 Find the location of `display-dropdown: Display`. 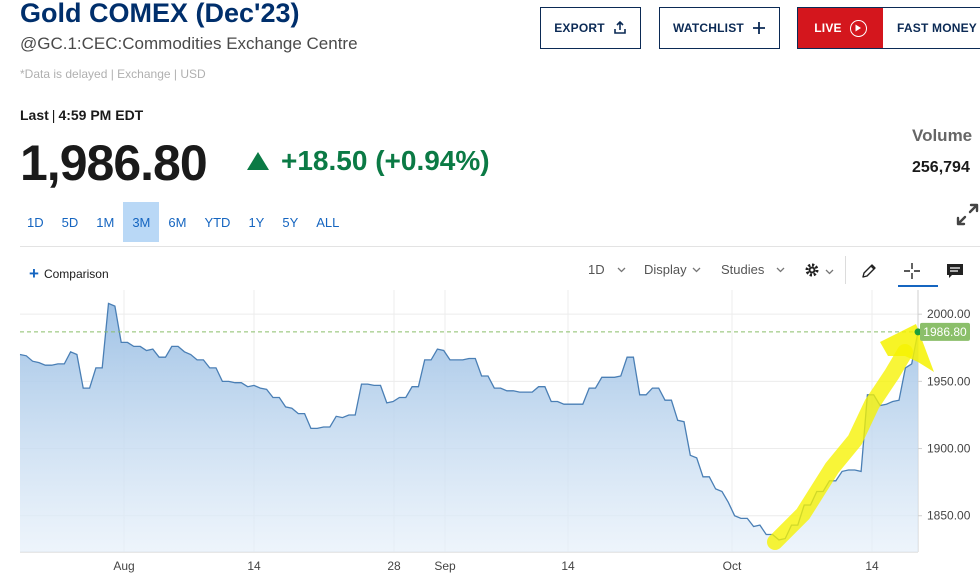

display-dropdown: Display is located at coordinates (672, 269).